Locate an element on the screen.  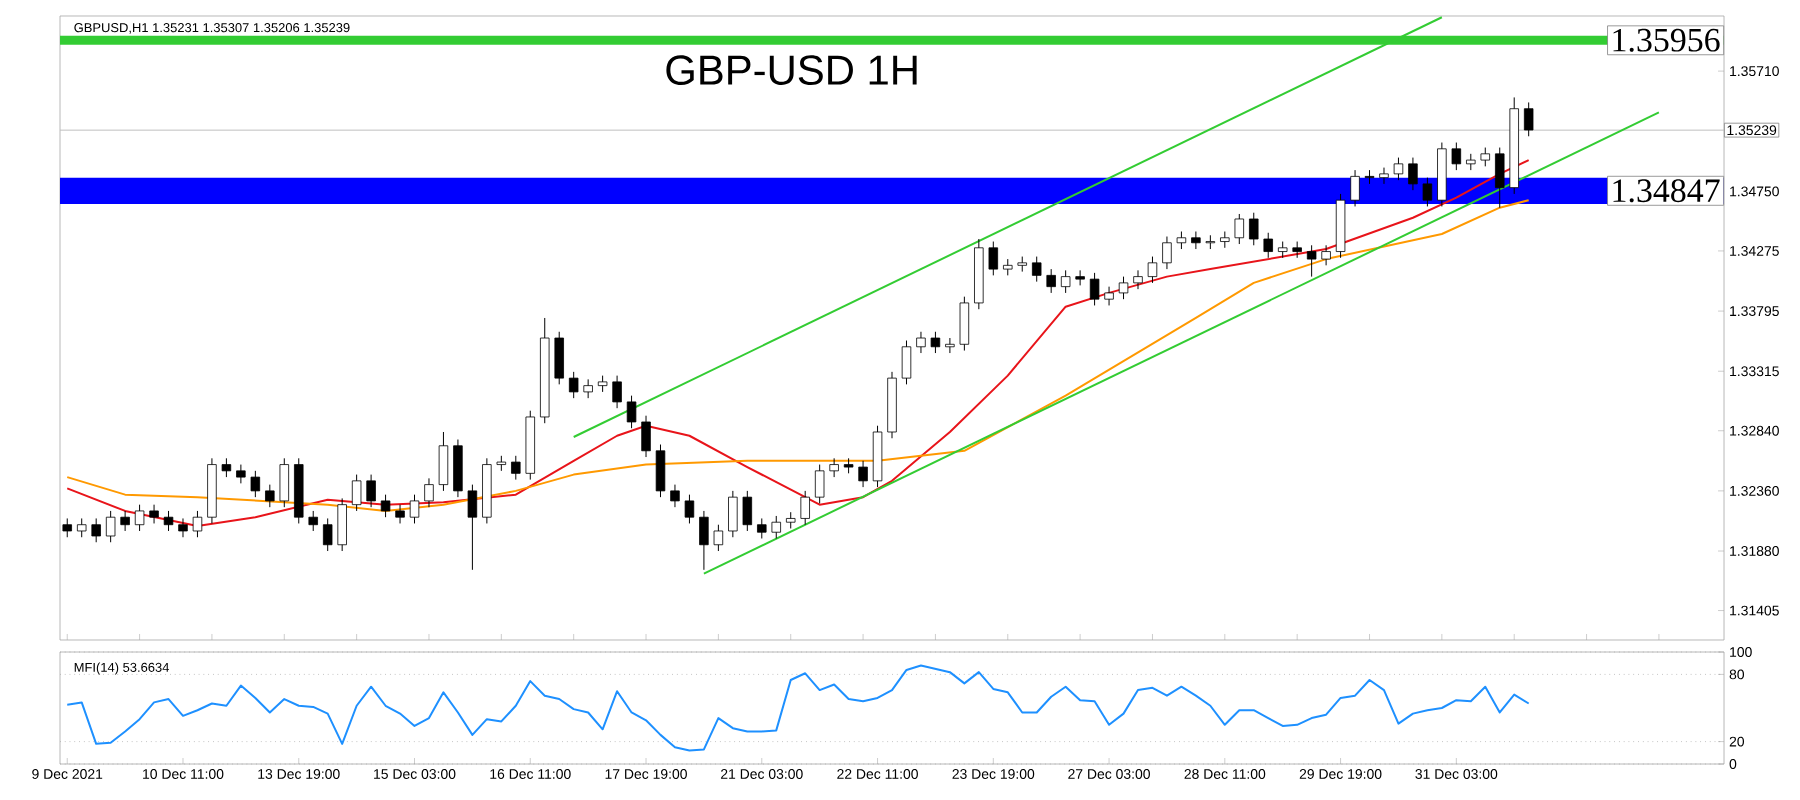
text: GBP-USD 1H is located at coordinates (791, 70).